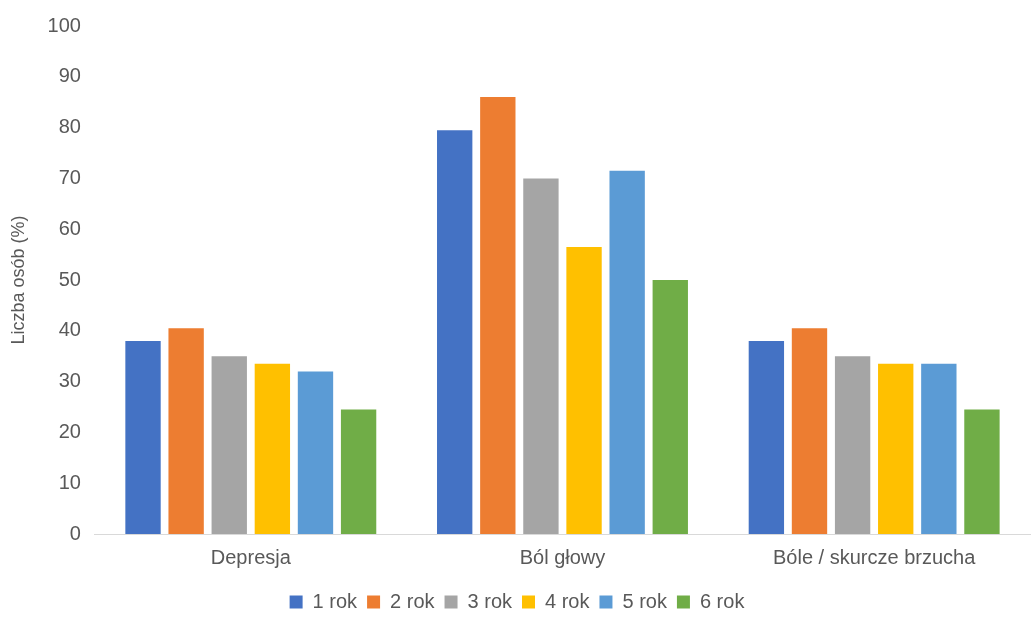  Describe the element at coordinates (69, 126) in the screenshot. I see `y-tick-label: 80` at that location.